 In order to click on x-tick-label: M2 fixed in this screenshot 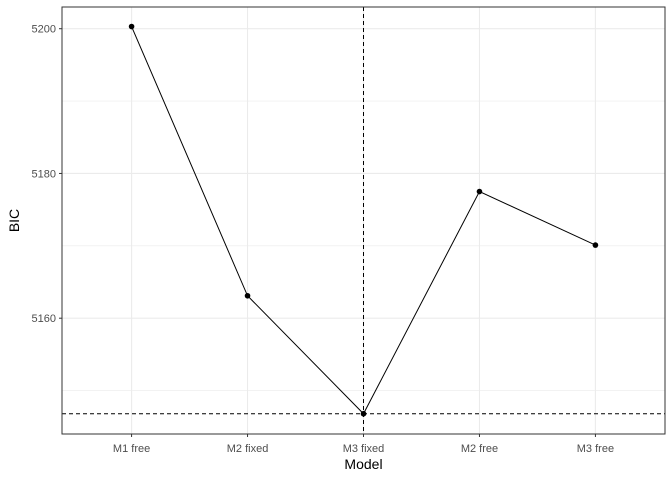, I will do `click(248, 449)`.